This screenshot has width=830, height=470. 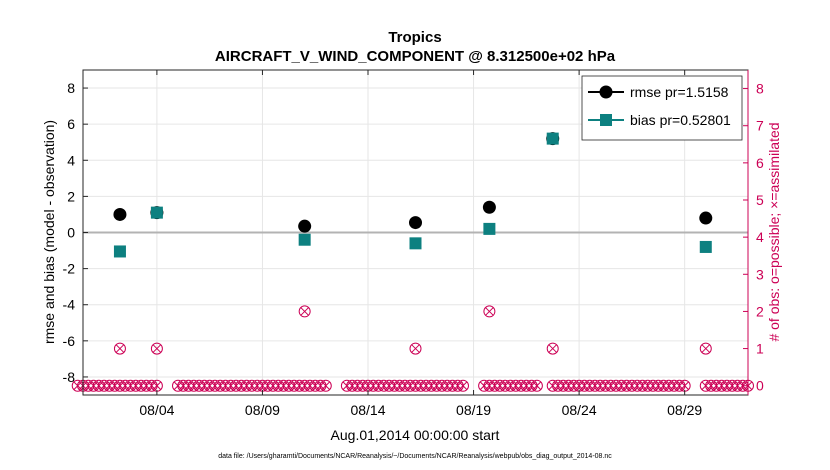 I want to click on legend-bias-label: bias pr=0.52801, so click(x=680, y=120).